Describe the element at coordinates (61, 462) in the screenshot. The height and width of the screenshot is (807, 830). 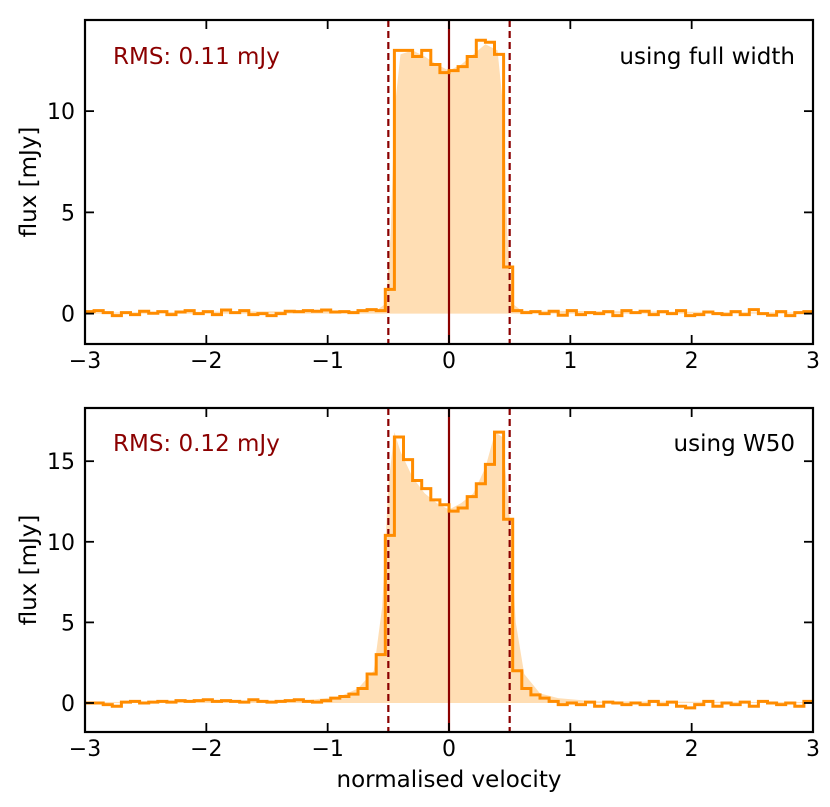
I see `y-tick-label: 15` at that location.